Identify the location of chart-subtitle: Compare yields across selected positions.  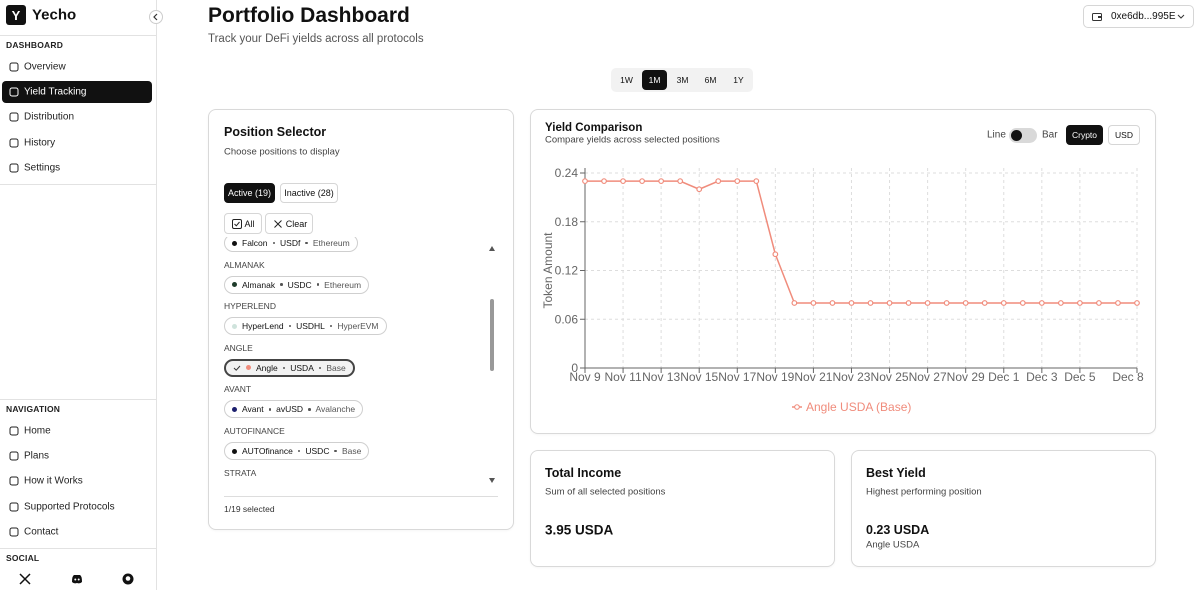
(632, 140).